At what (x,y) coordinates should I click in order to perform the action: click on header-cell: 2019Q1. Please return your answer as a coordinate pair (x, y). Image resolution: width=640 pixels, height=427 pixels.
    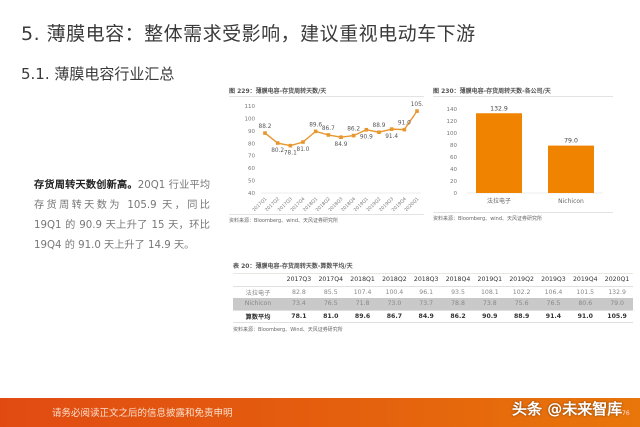
    Looking at the image, I should click on (489, 280).